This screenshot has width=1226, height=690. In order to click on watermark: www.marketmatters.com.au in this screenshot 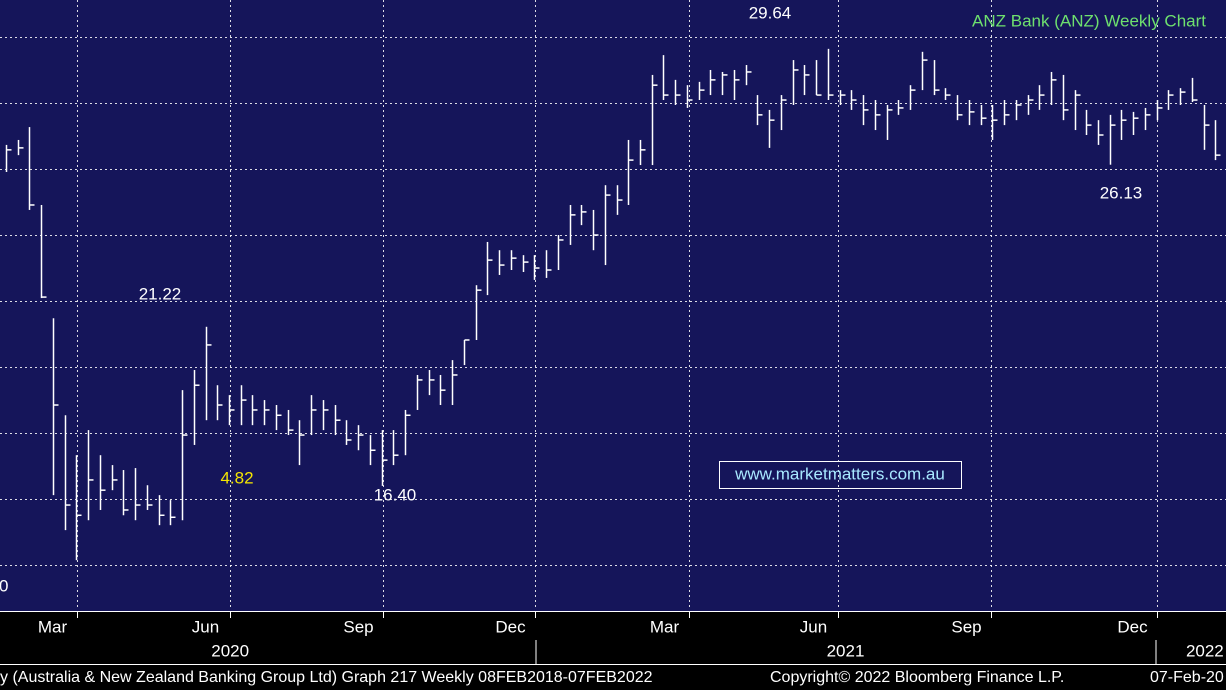, I will do `click(839, 473)`.